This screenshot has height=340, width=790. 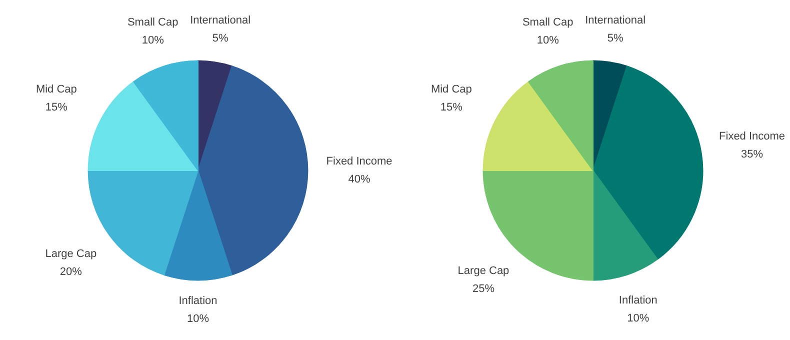 I want to click on data-label: 20%, so click(x=71, y=272).